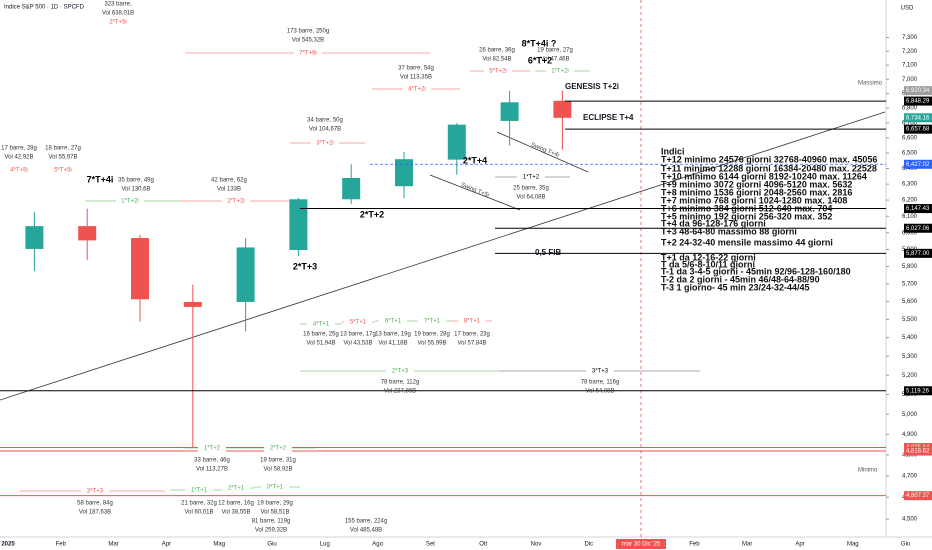 The image size is (932, 550). What do you see at coordinates (18, 158) in the screenshot?
I see `cycle-detail: Vol 42,92B` at bounding box center [18, 158].